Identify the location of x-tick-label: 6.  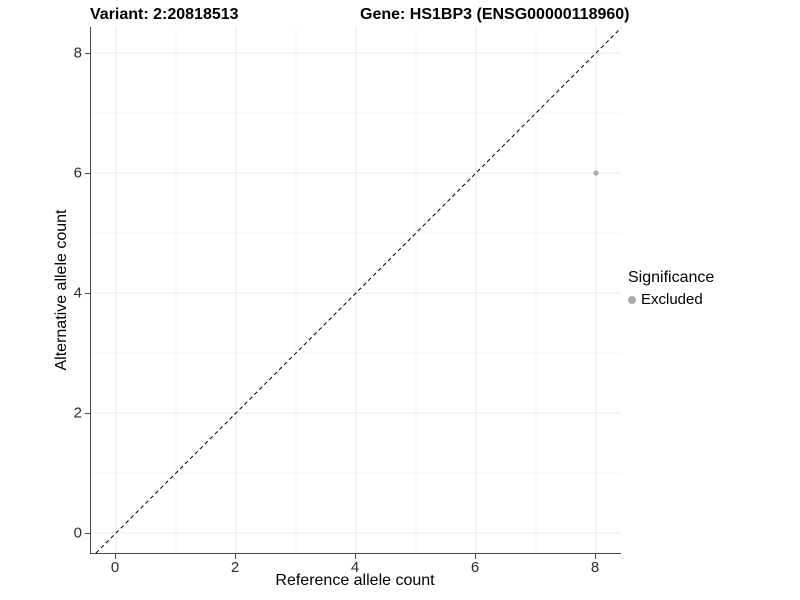
(475, 567).